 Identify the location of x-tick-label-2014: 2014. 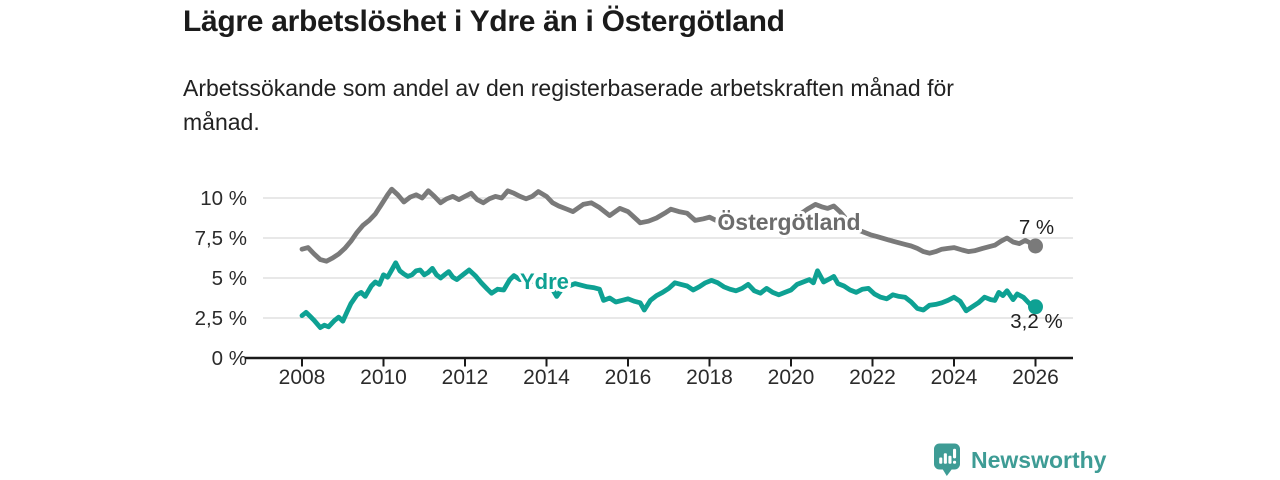
(546, 377).